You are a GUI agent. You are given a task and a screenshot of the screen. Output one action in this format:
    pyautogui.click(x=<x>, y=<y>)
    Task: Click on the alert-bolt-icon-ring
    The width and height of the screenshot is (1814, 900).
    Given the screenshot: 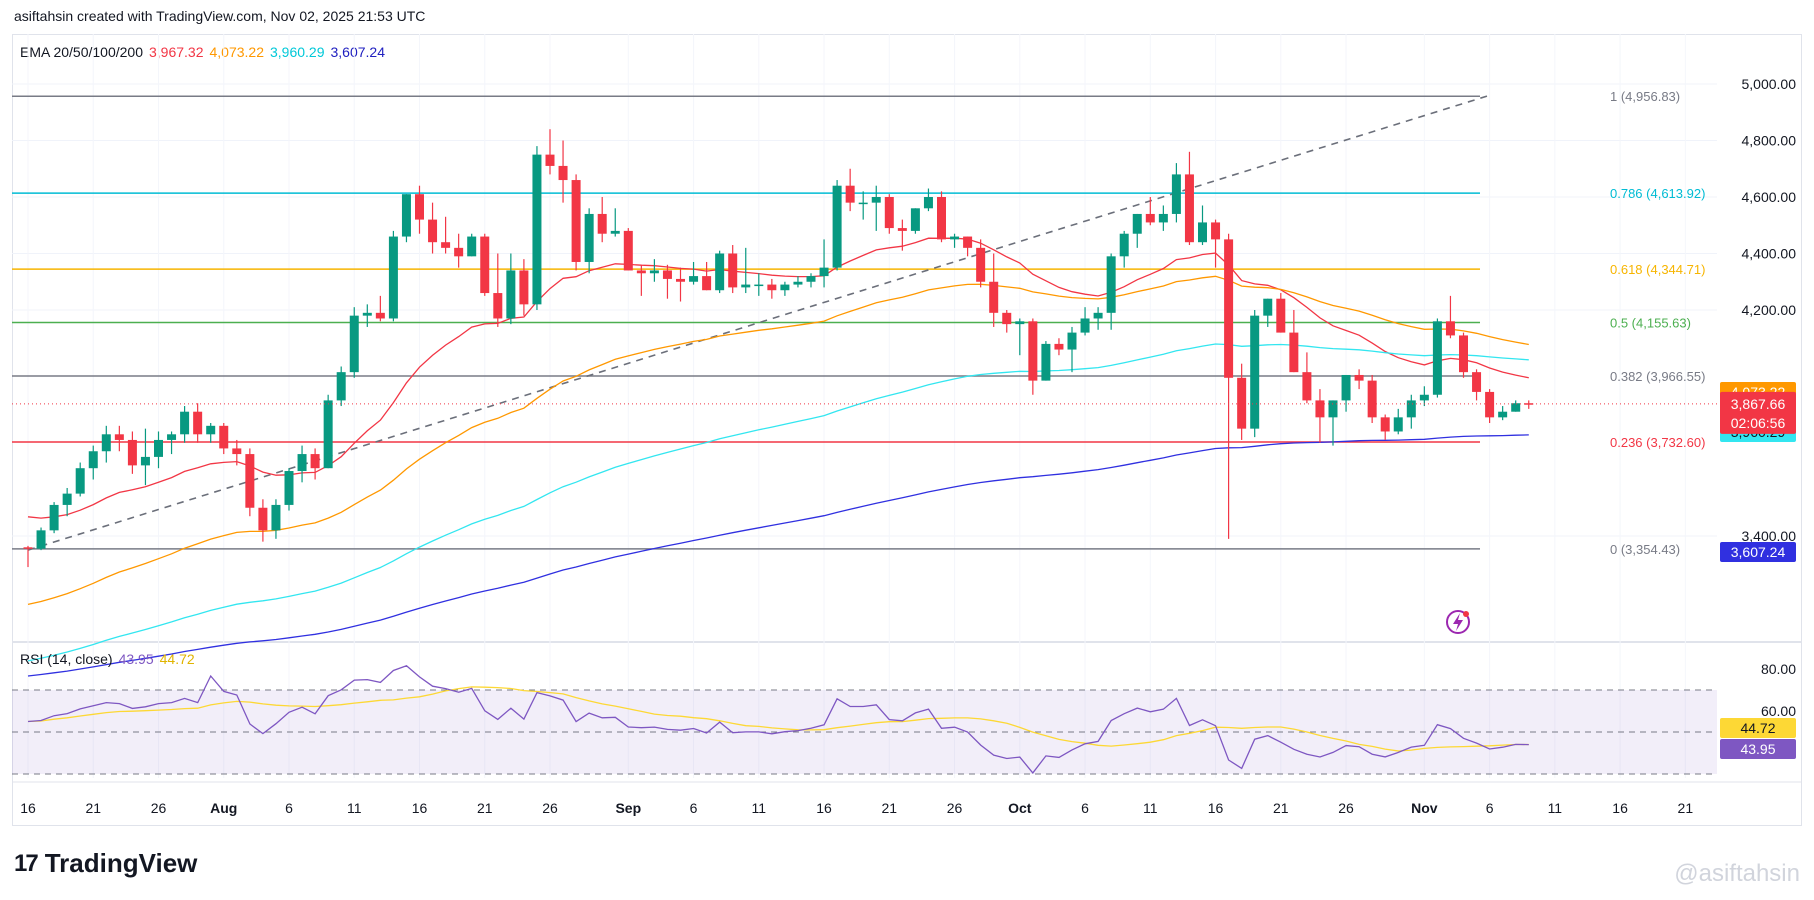 What is the action you would take?
    pyautogui.click(x=1458, y=622)
    